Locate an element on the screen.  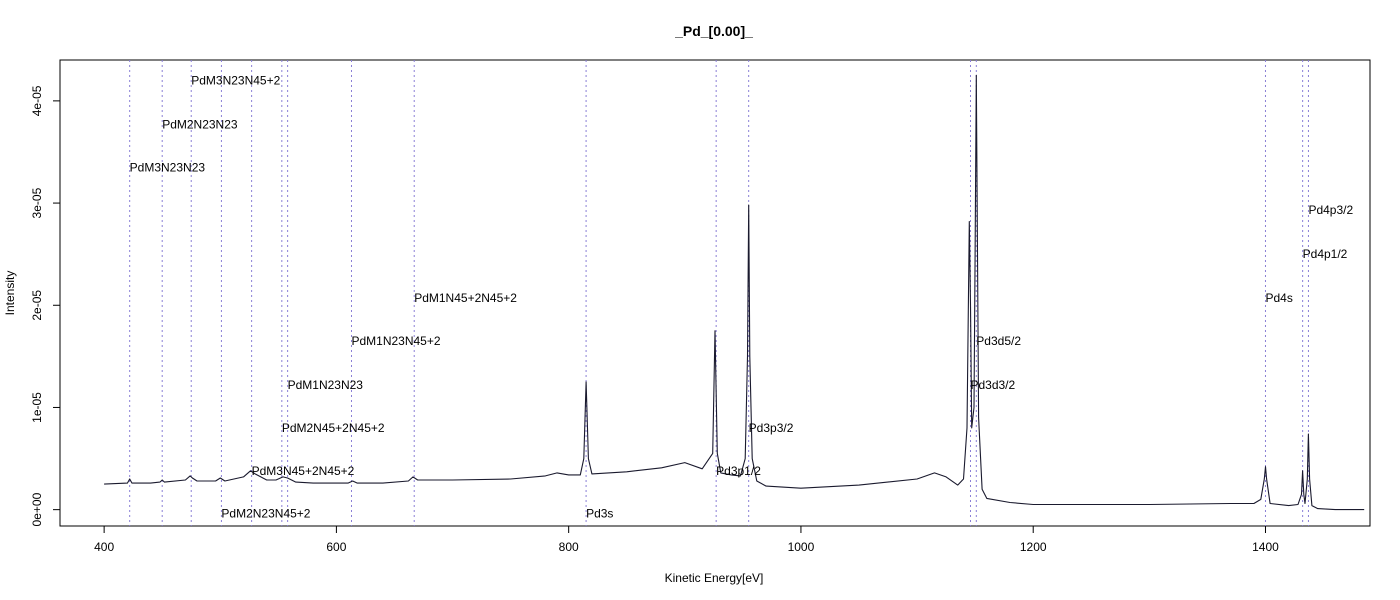
peak-label: Pd4p1/2 is located at coordinates (1325, 254).